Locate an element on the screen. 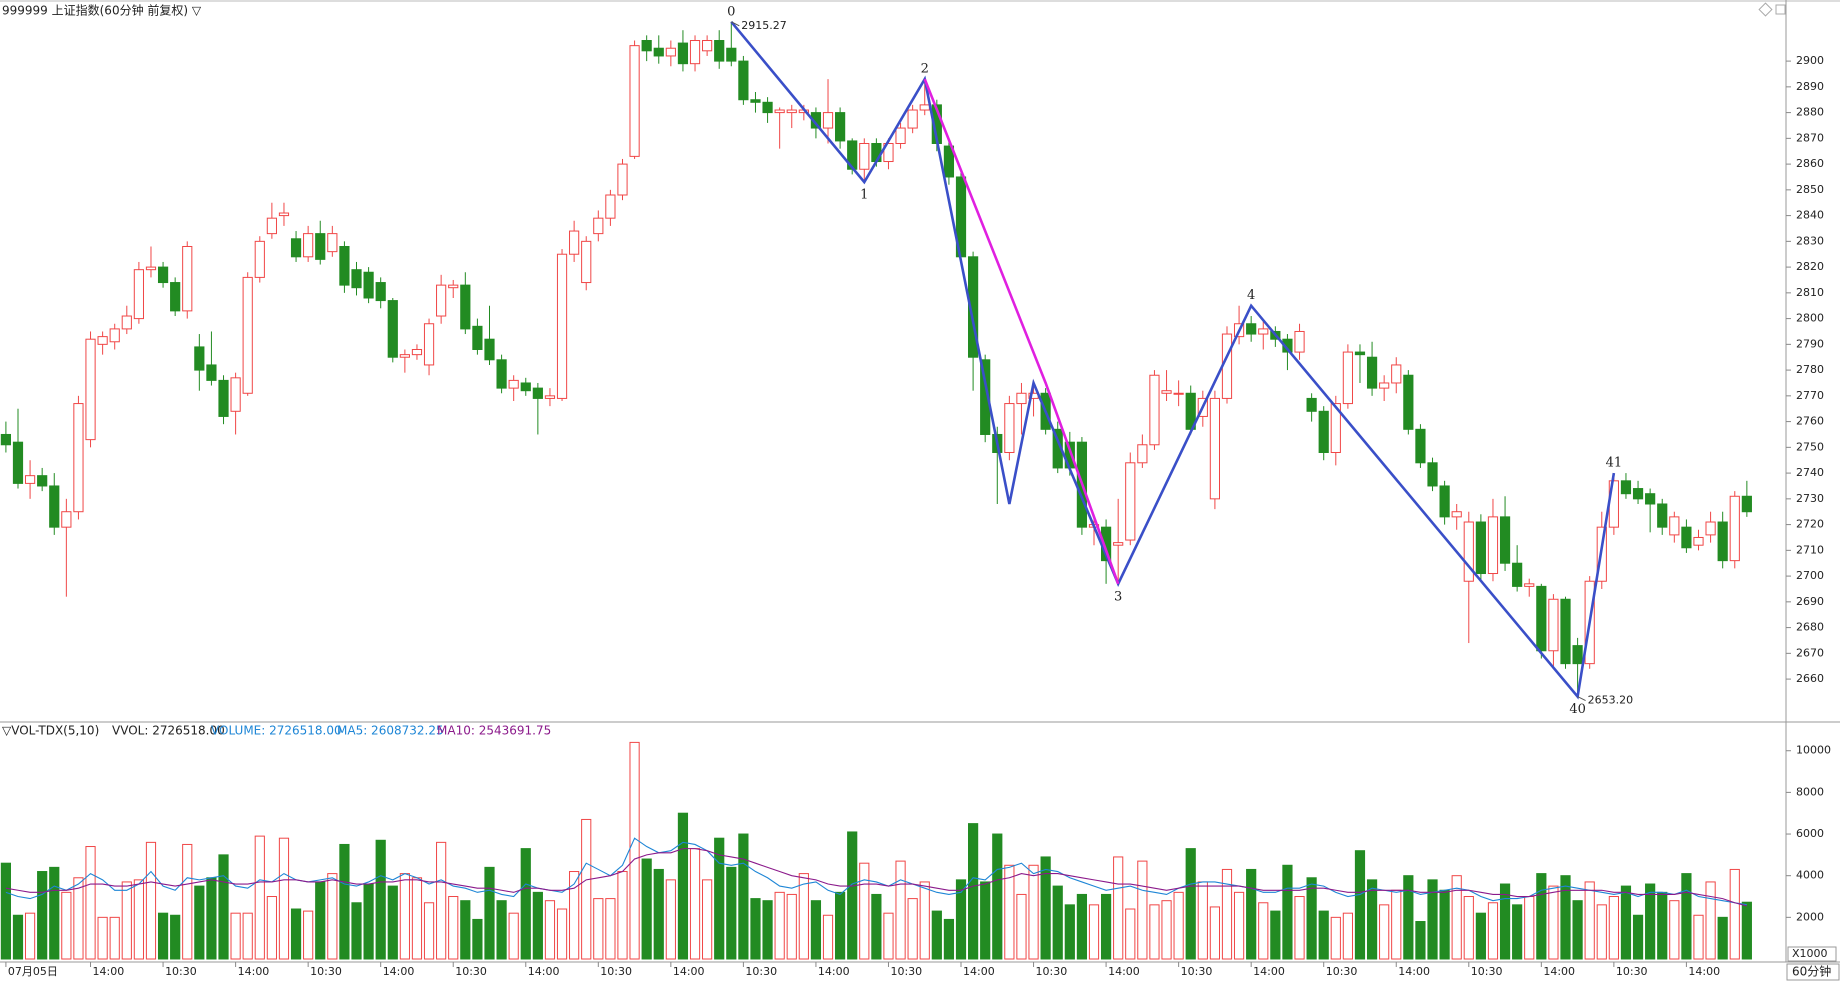  y-tick-label: 2850 is located at coordinates (1810, 189).